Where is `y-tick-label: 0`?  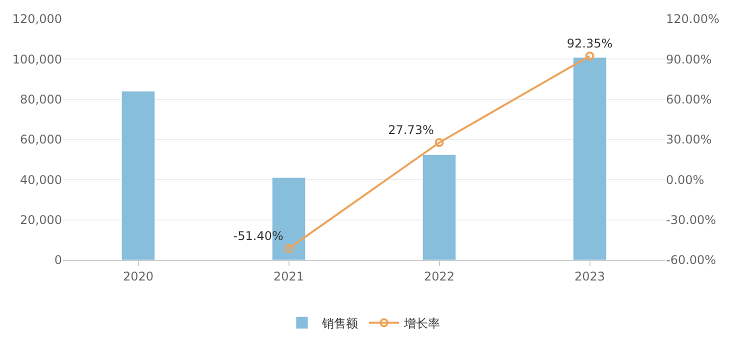
y-tick-label: 0 is located at coordinates (58, 260).